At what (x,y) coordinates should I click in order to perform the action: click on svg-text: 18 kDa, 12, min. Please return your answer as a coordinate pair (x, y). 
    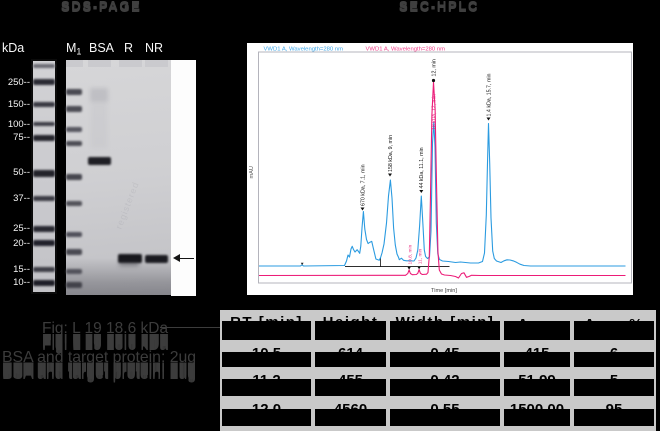
    Looking at the image, I should click on (434, 112).